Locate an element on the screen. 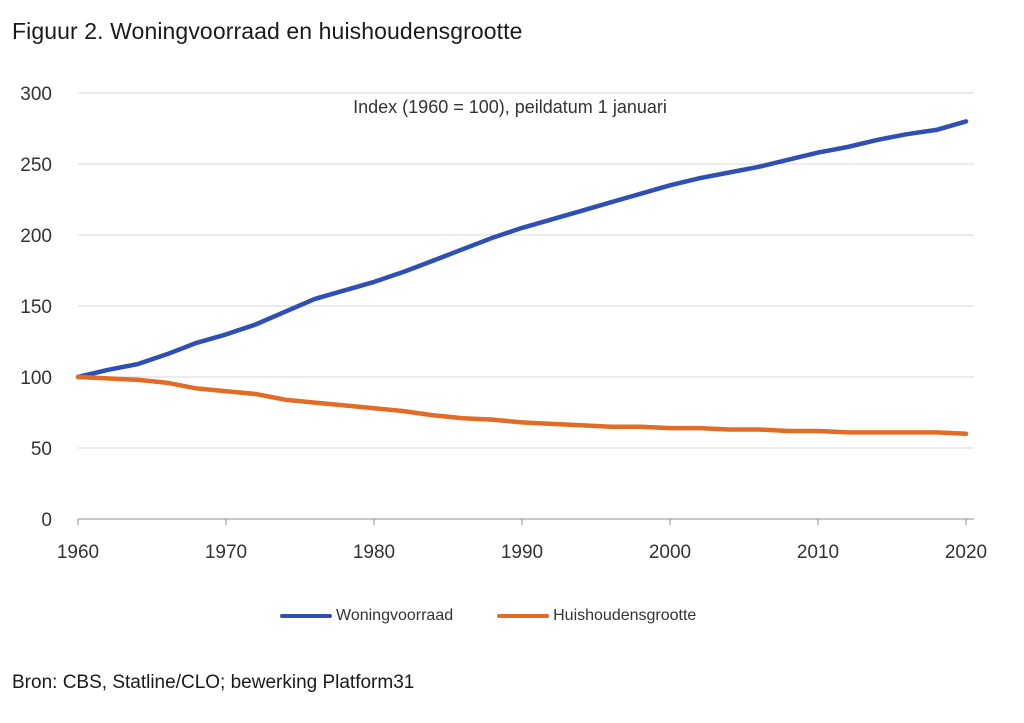 This screenshot has width=1024, height=723. legend-swatch-huishoudensgrootte is located at coordinates (523, 616).